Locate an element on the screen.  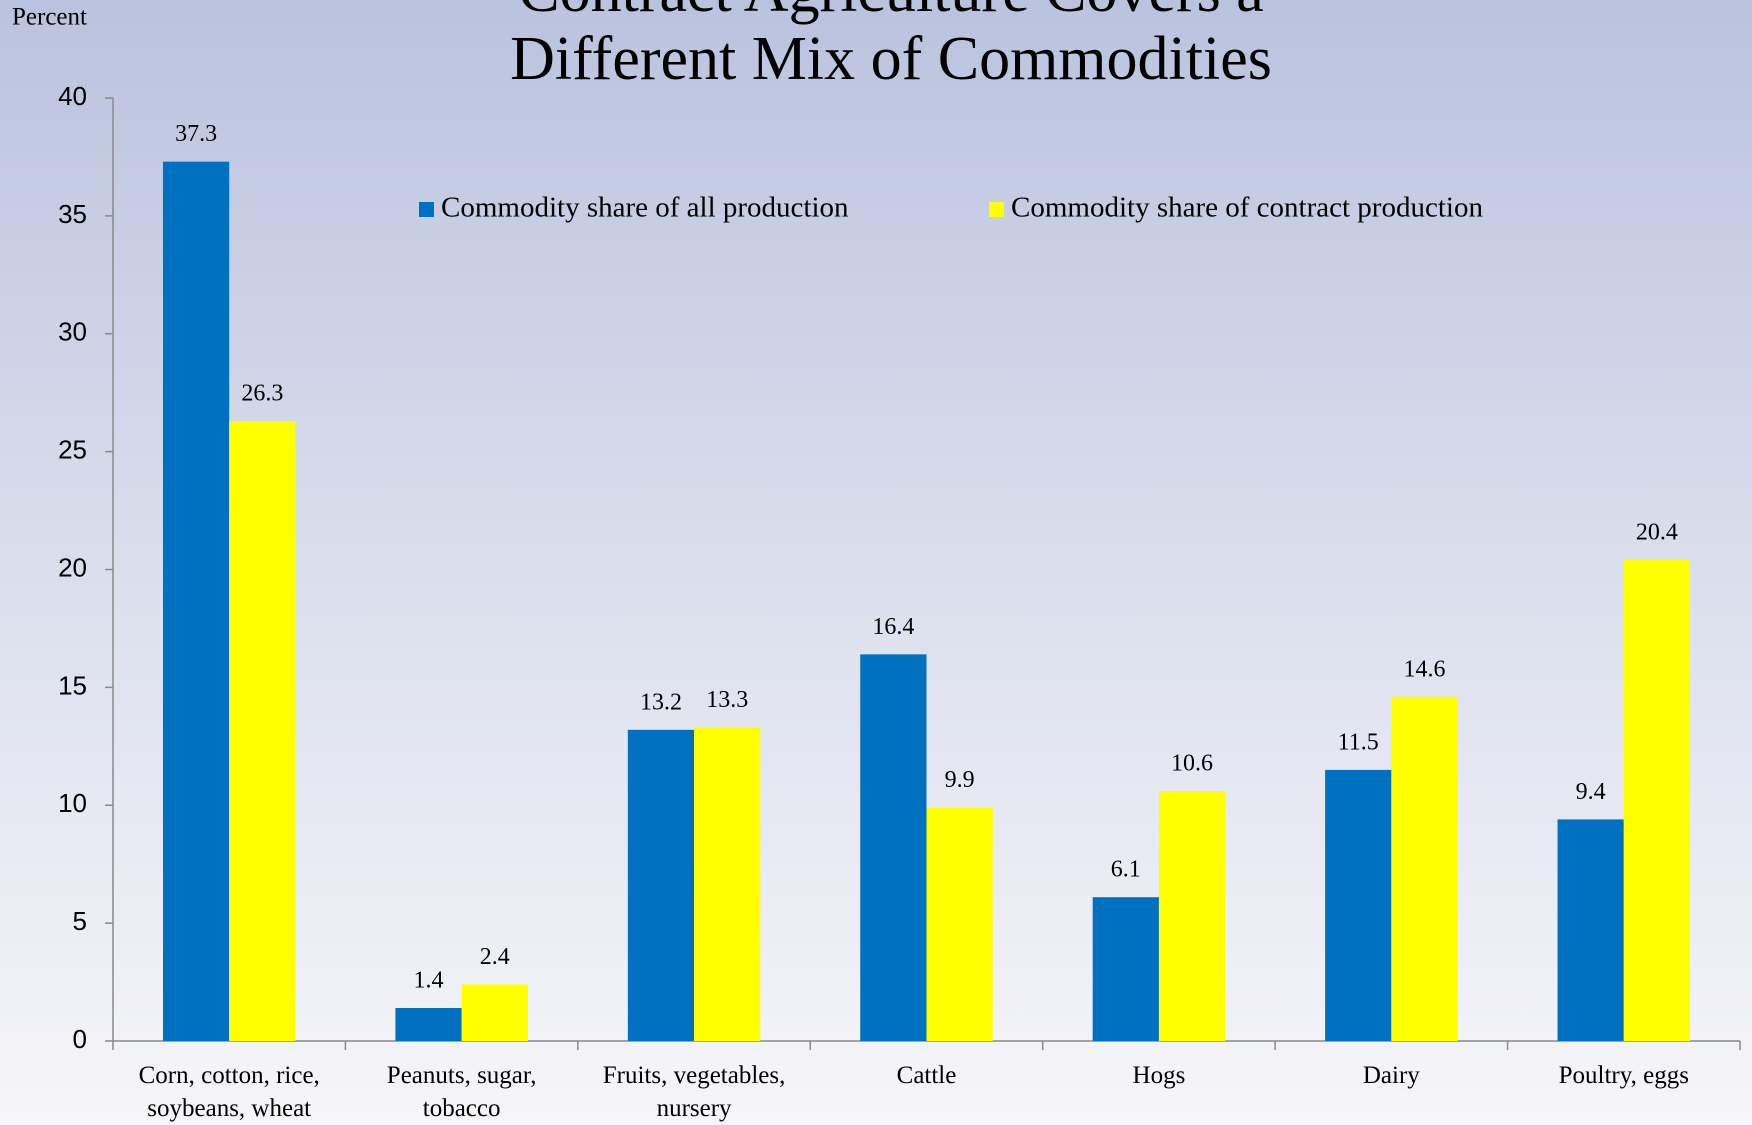
y-tick-label: 40 is located at coordinates (72, 96).